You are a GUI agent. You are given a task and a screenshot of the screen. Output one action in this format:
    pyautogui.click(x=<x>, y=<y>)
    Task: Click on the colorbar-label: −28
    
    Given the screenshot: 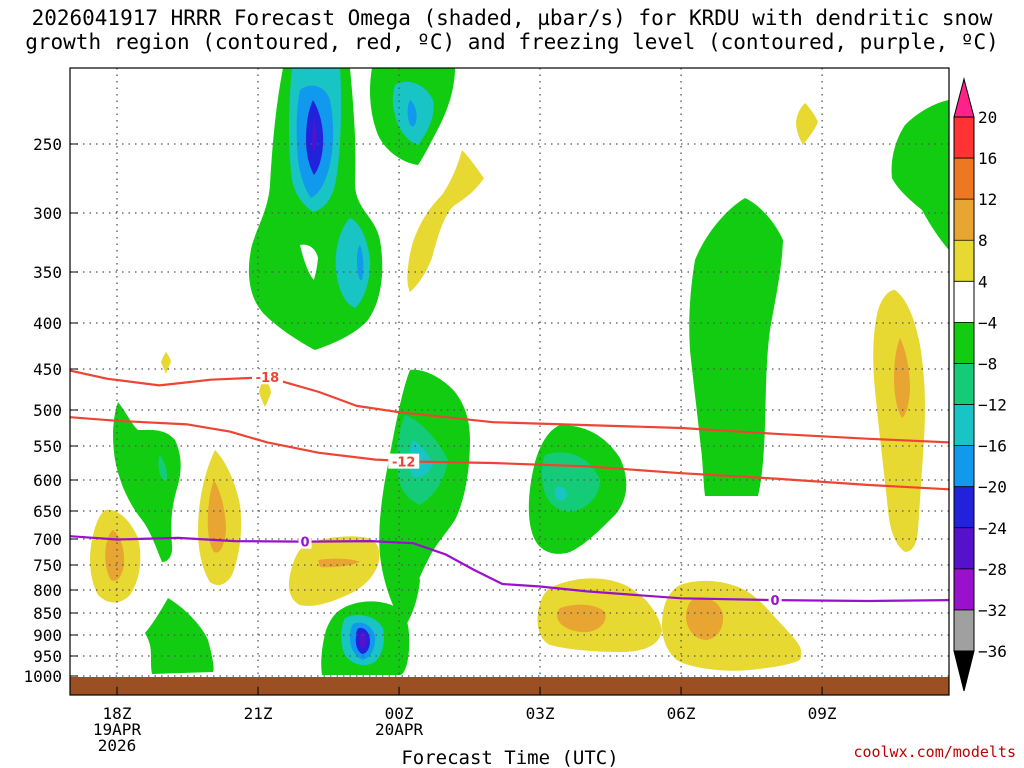 What is the action you would take?
    pyautogui.click(x=992, y=569)
    